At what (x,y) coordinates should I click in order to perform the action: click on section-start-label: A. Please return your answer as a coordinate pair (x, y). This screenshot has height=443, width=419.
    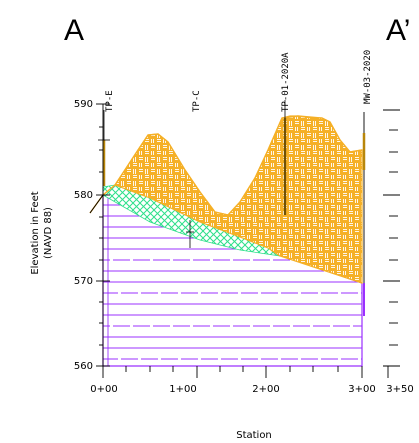
    Looking at the image, I should click on (74, 30).